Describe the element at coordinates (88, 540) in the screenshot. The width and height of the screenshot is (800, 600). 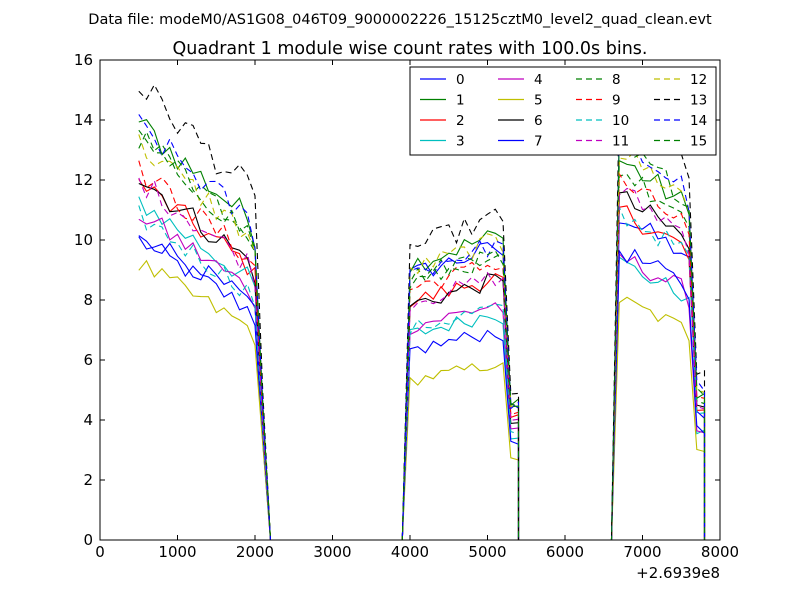
I see `y-tick-label: 0` at that location.